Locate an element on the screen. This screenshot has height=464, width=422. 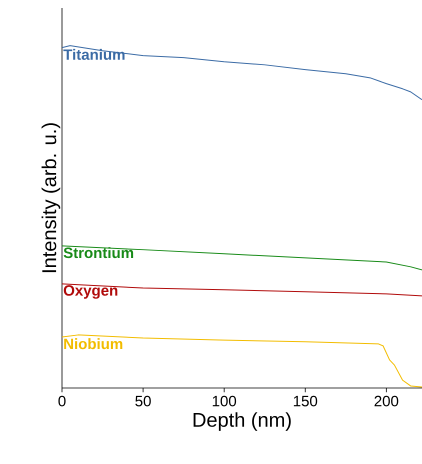
y-axis-title: Intensity (arb. u.) is located at coordinates (50, 197).